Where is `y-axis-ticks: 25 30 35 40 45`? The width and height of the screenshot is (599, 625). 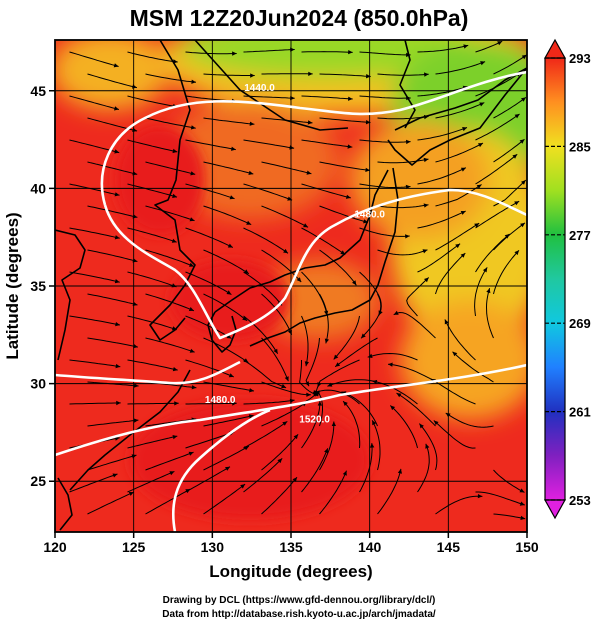
y-axis-ticks: 25 30 35 40 45 is located at coordinates (42, 286).